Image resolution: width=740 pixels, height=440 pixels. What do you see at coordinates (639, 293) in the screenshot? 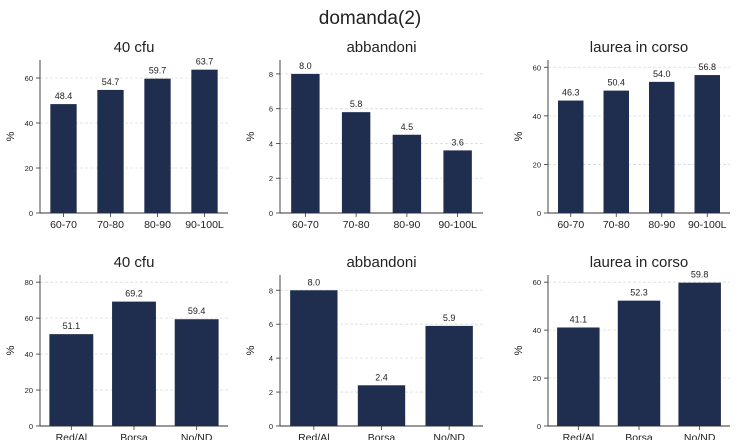
I see `bar-value-label: 52.3` at bounding box center [639, 293].